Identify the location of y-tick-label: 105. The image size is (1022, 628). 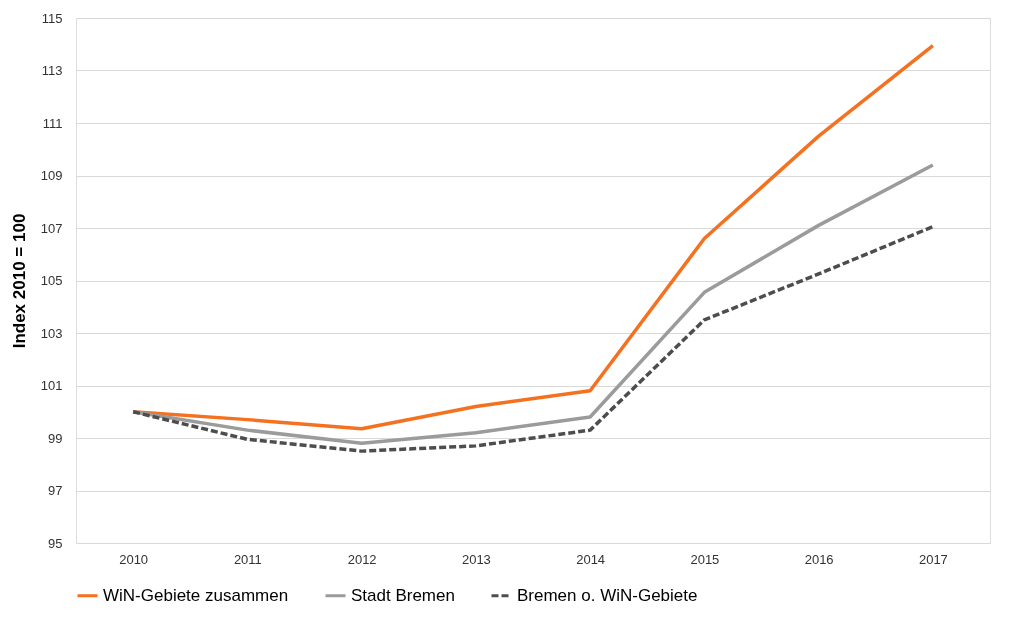
(51, 280).